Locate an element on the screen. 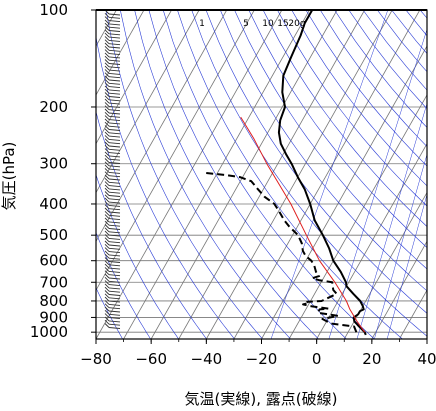 Image resolution: width=436 pixels, height=411 pixels. y-tick-label: 400 is located at coordinates (53, 204).